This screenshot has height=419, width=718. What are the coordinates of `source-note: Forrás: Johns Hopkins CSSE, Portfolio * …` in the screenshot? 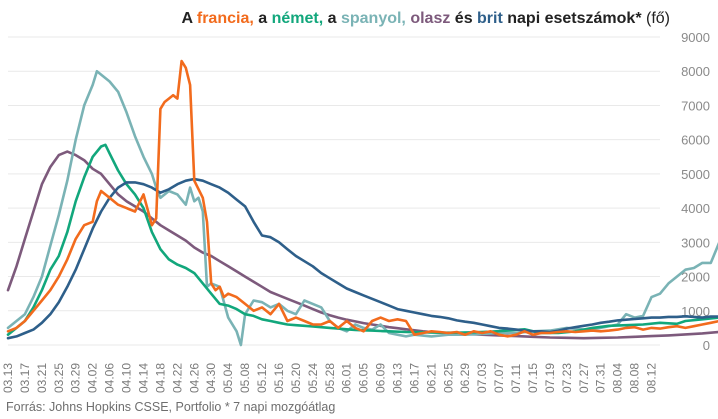 It's located at (170, 407).